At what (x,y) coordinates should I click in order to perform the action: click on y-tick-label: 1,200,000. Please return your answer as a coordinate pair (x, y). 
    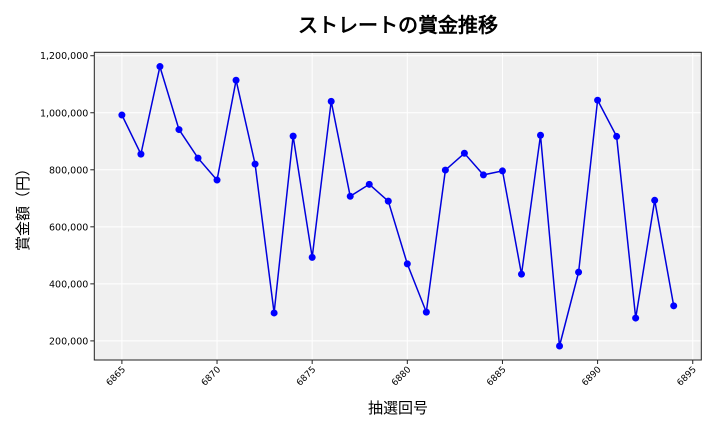
    Looking at the image, I should click on (64, 56).